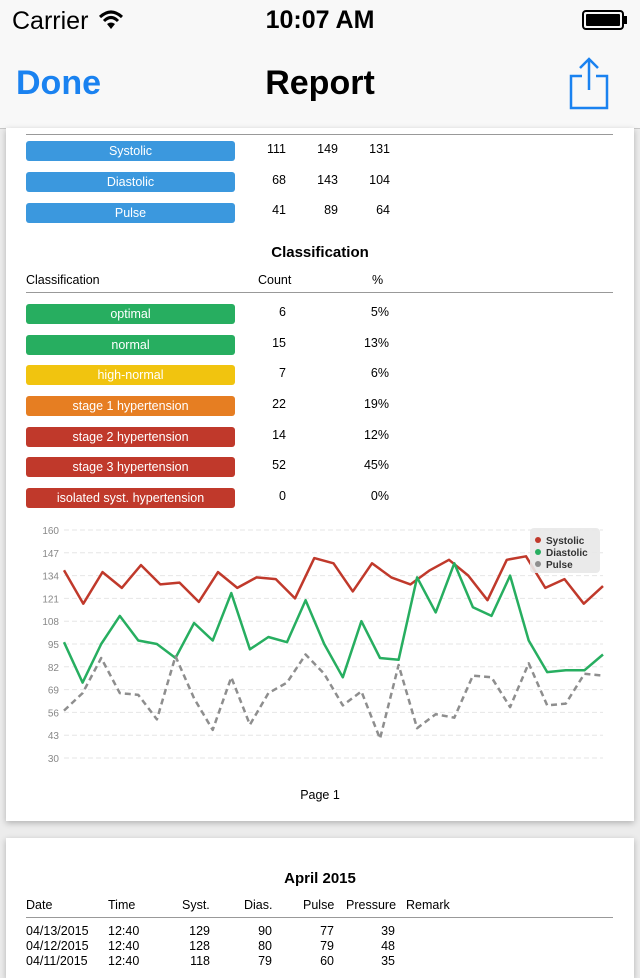 Image resolution: width=640 pixels, height=978 pixels. What do you see at coordinates (333, 623) in the screenshot?
I see `series-line-diastolic` at bounding box center [333, 623].